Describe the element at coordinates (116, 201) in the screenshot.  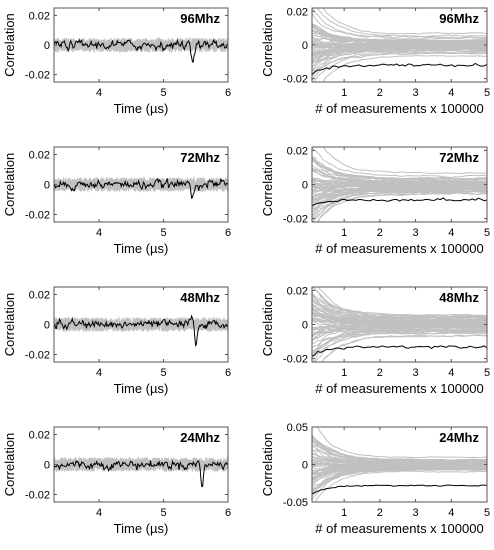
I see `panel-3: 4 5 6 -0.02 0 0.02 72Mhz Time (µs) Correlation` at that location.